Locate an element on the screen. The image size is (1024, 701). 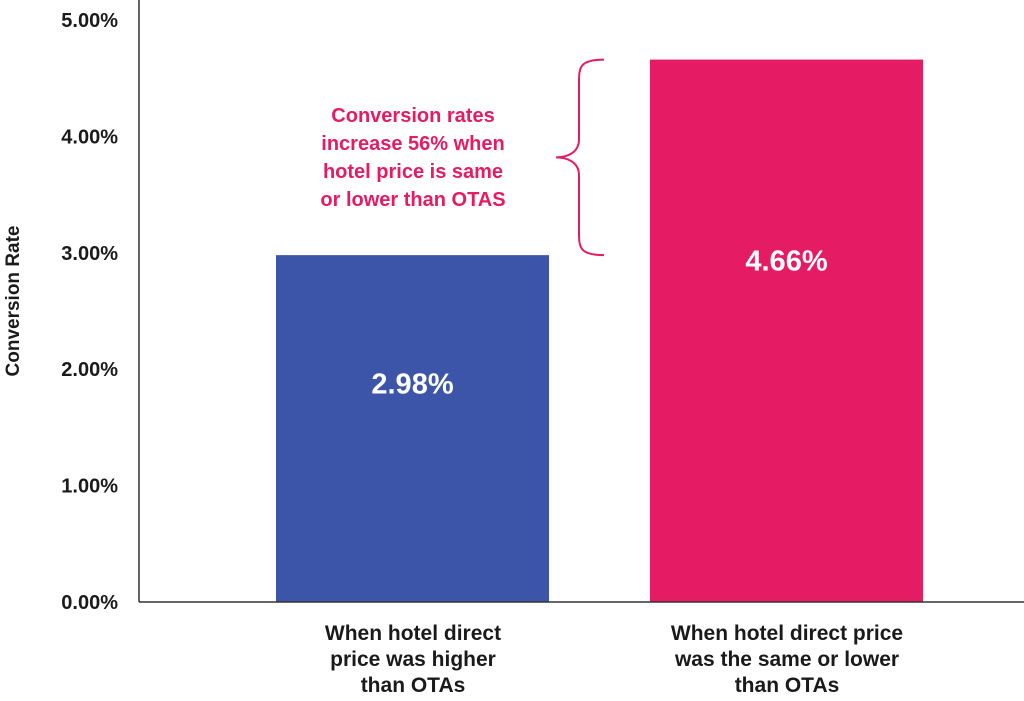
y-tick-label: 5.00% is located at coordinates (89, 21).